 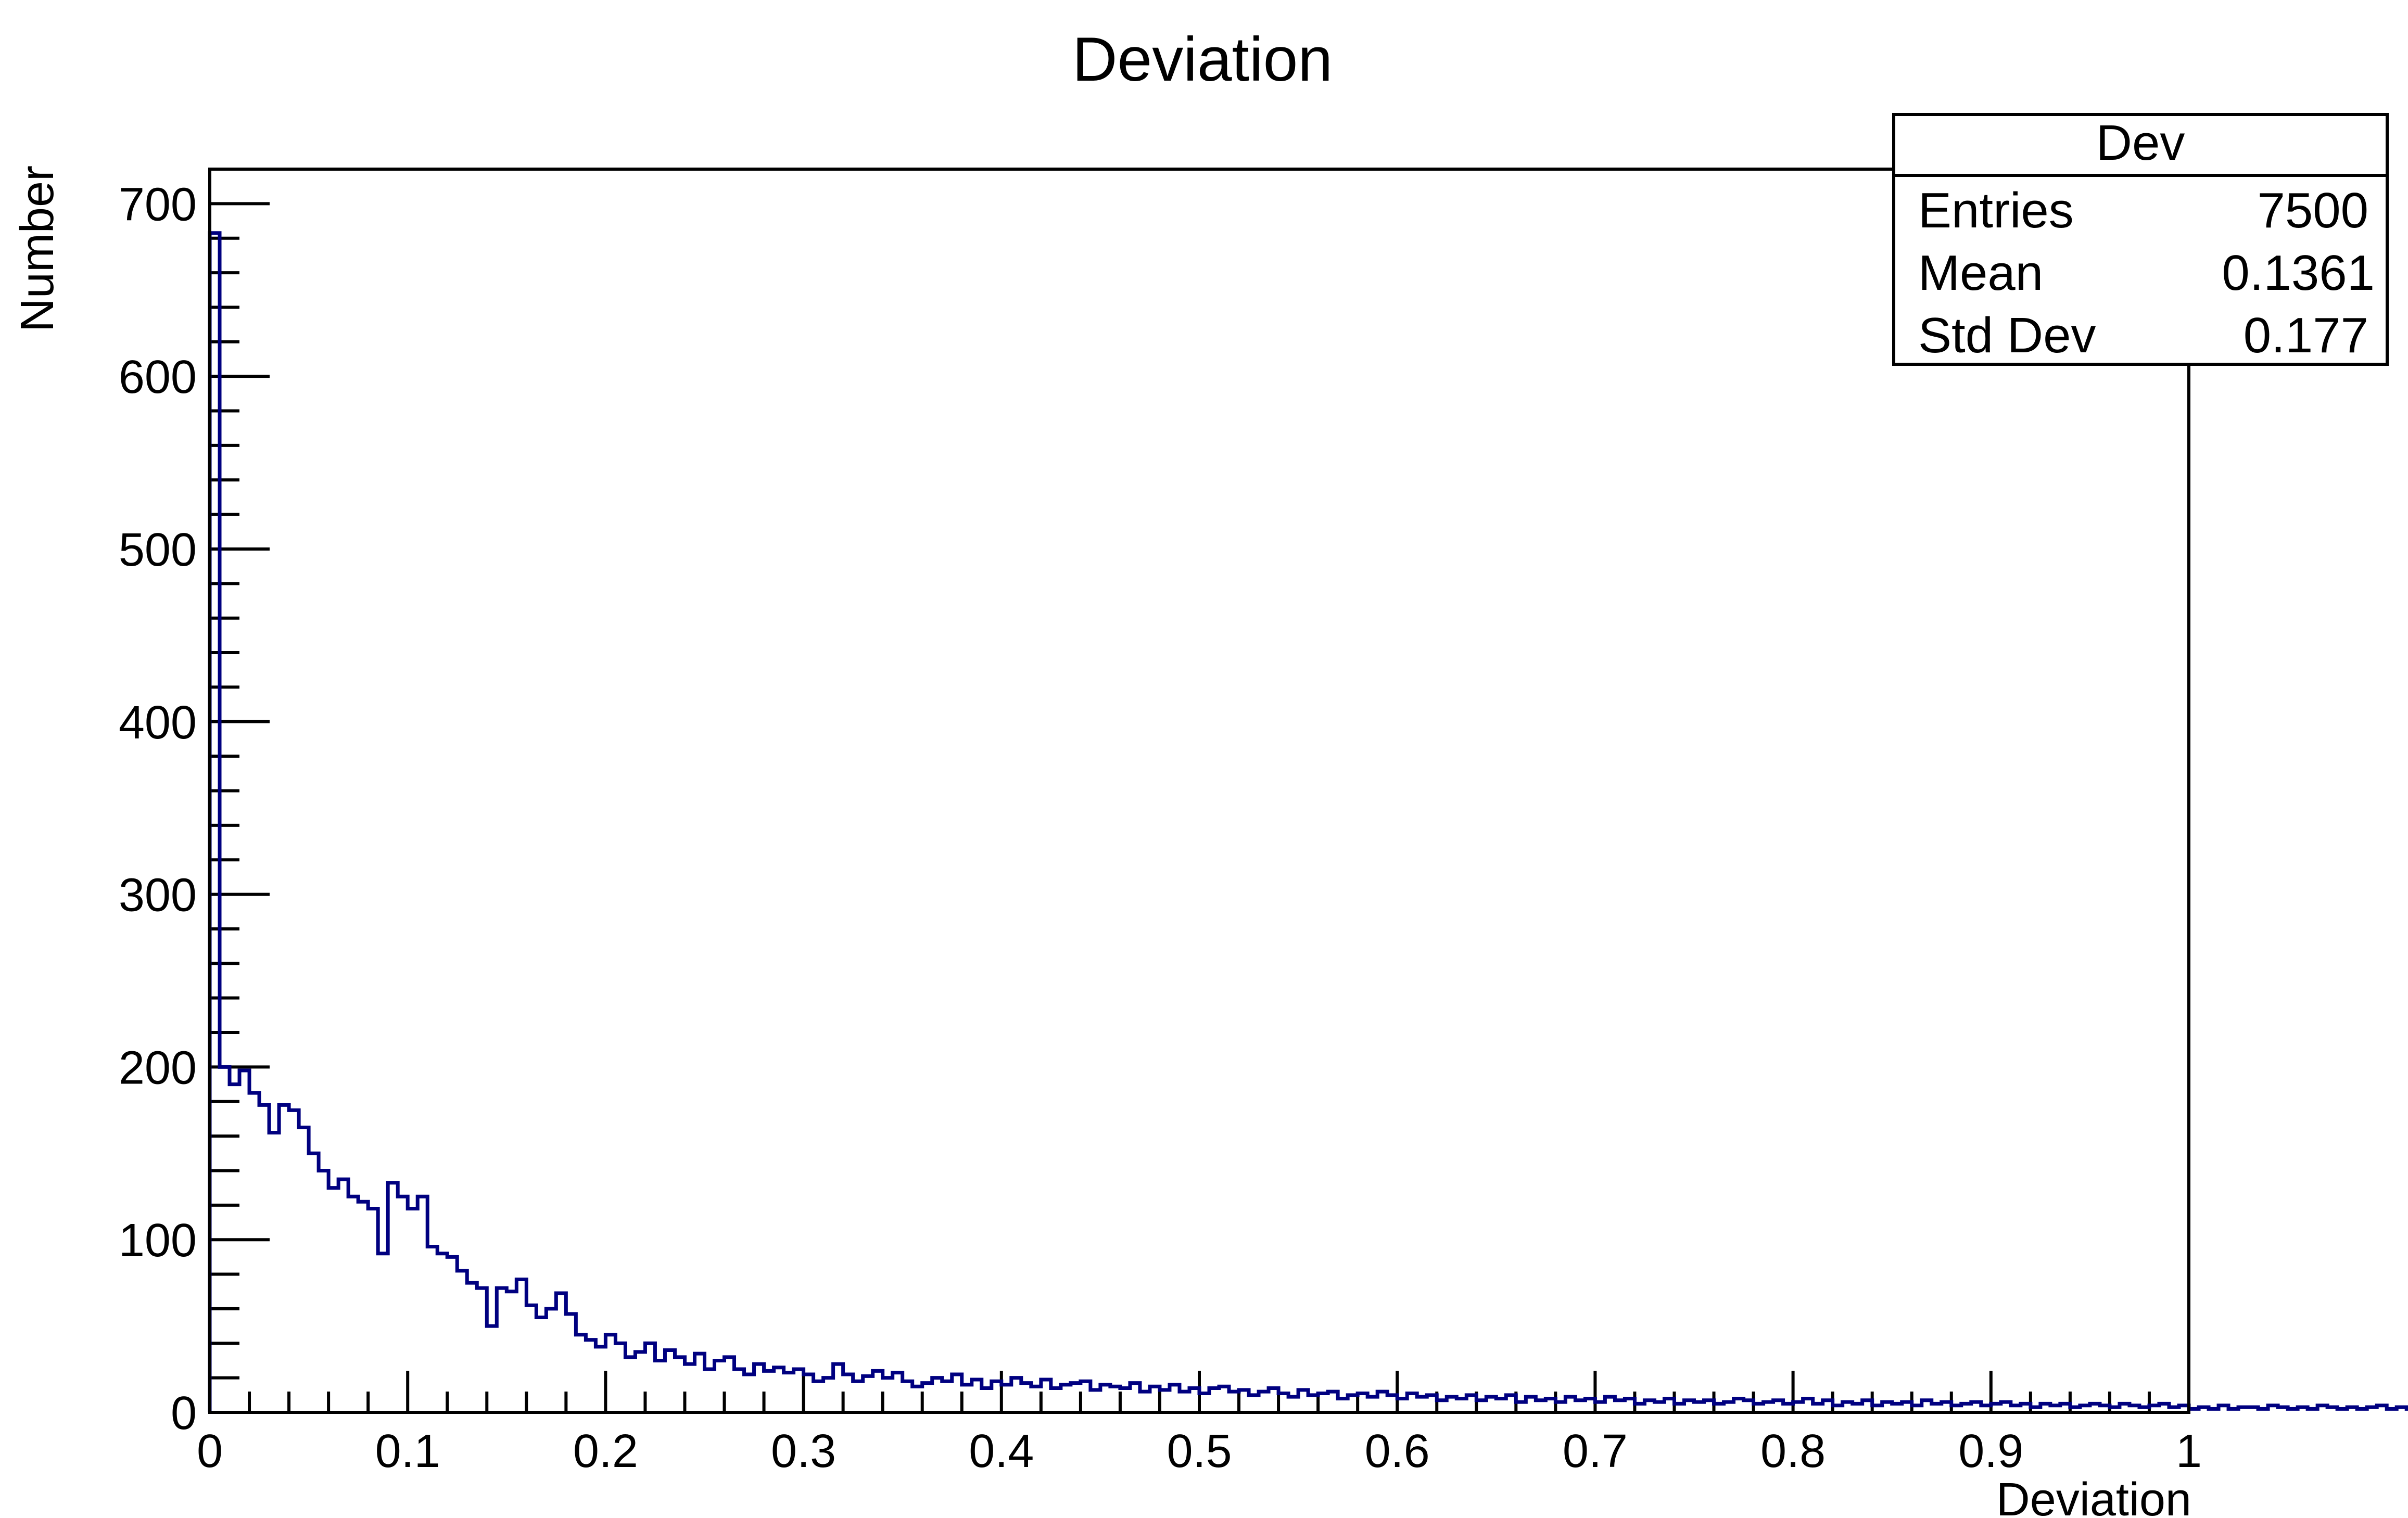 I want to click on x-tick-label: 0.1, so click(x=408, y=1451).